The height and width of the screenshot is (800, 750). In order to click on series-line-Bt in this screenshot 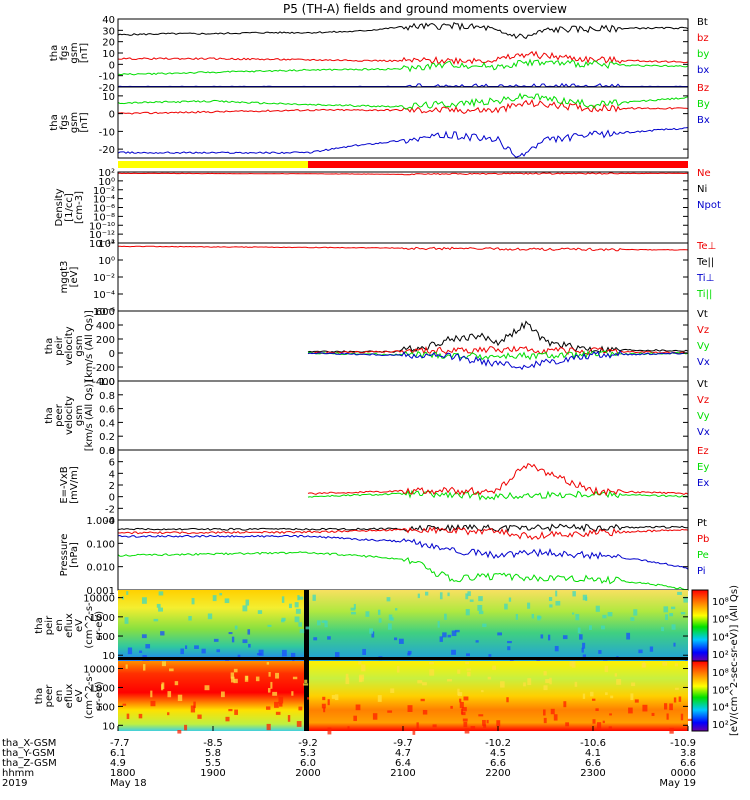, I will do `click(403, 30)`.